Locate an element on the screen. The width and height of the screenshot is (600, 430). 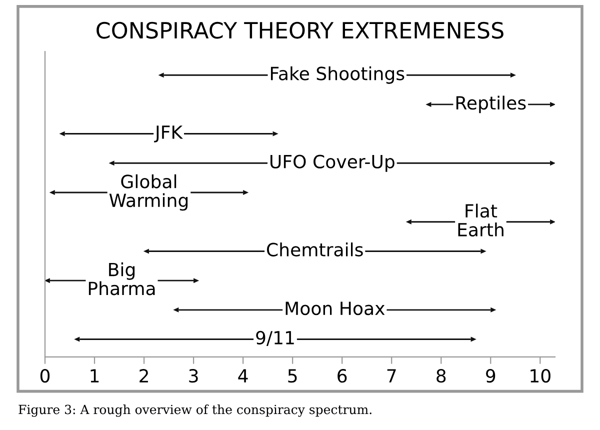
y-tick-label: JFK is located at coordinates (168, 134).